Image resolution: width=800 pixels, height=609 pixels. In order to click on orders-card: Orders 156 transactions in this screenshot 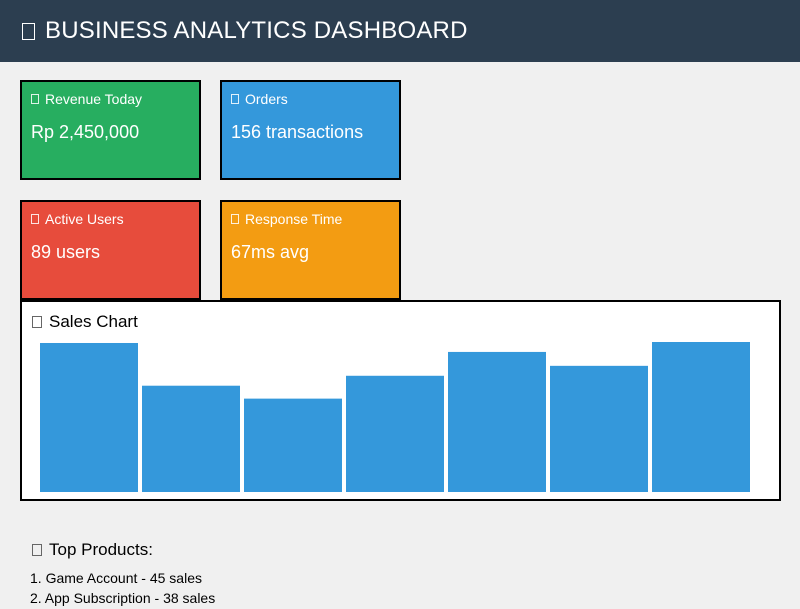, I will do `click(310, 130)`.